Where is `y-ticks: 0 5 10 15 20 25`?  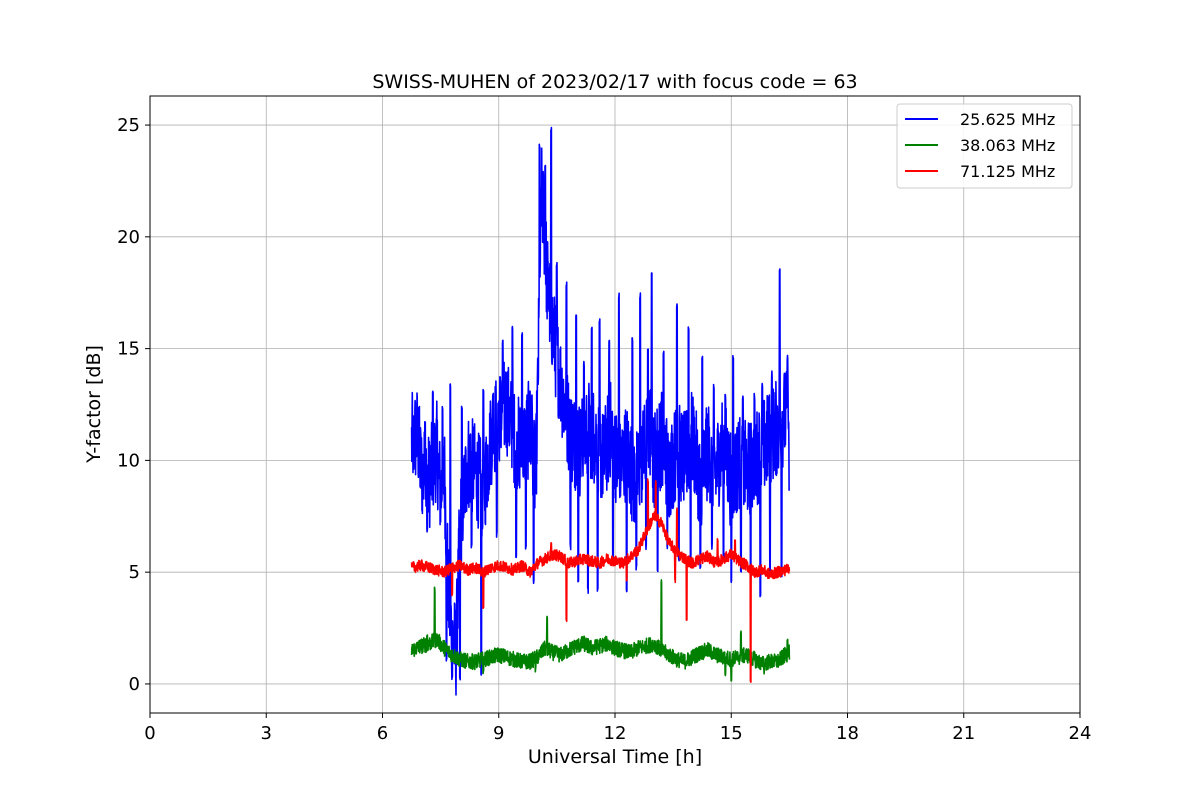 y-ticks: 0 5 10 15 20 25 is located at coordinates (133, 405).